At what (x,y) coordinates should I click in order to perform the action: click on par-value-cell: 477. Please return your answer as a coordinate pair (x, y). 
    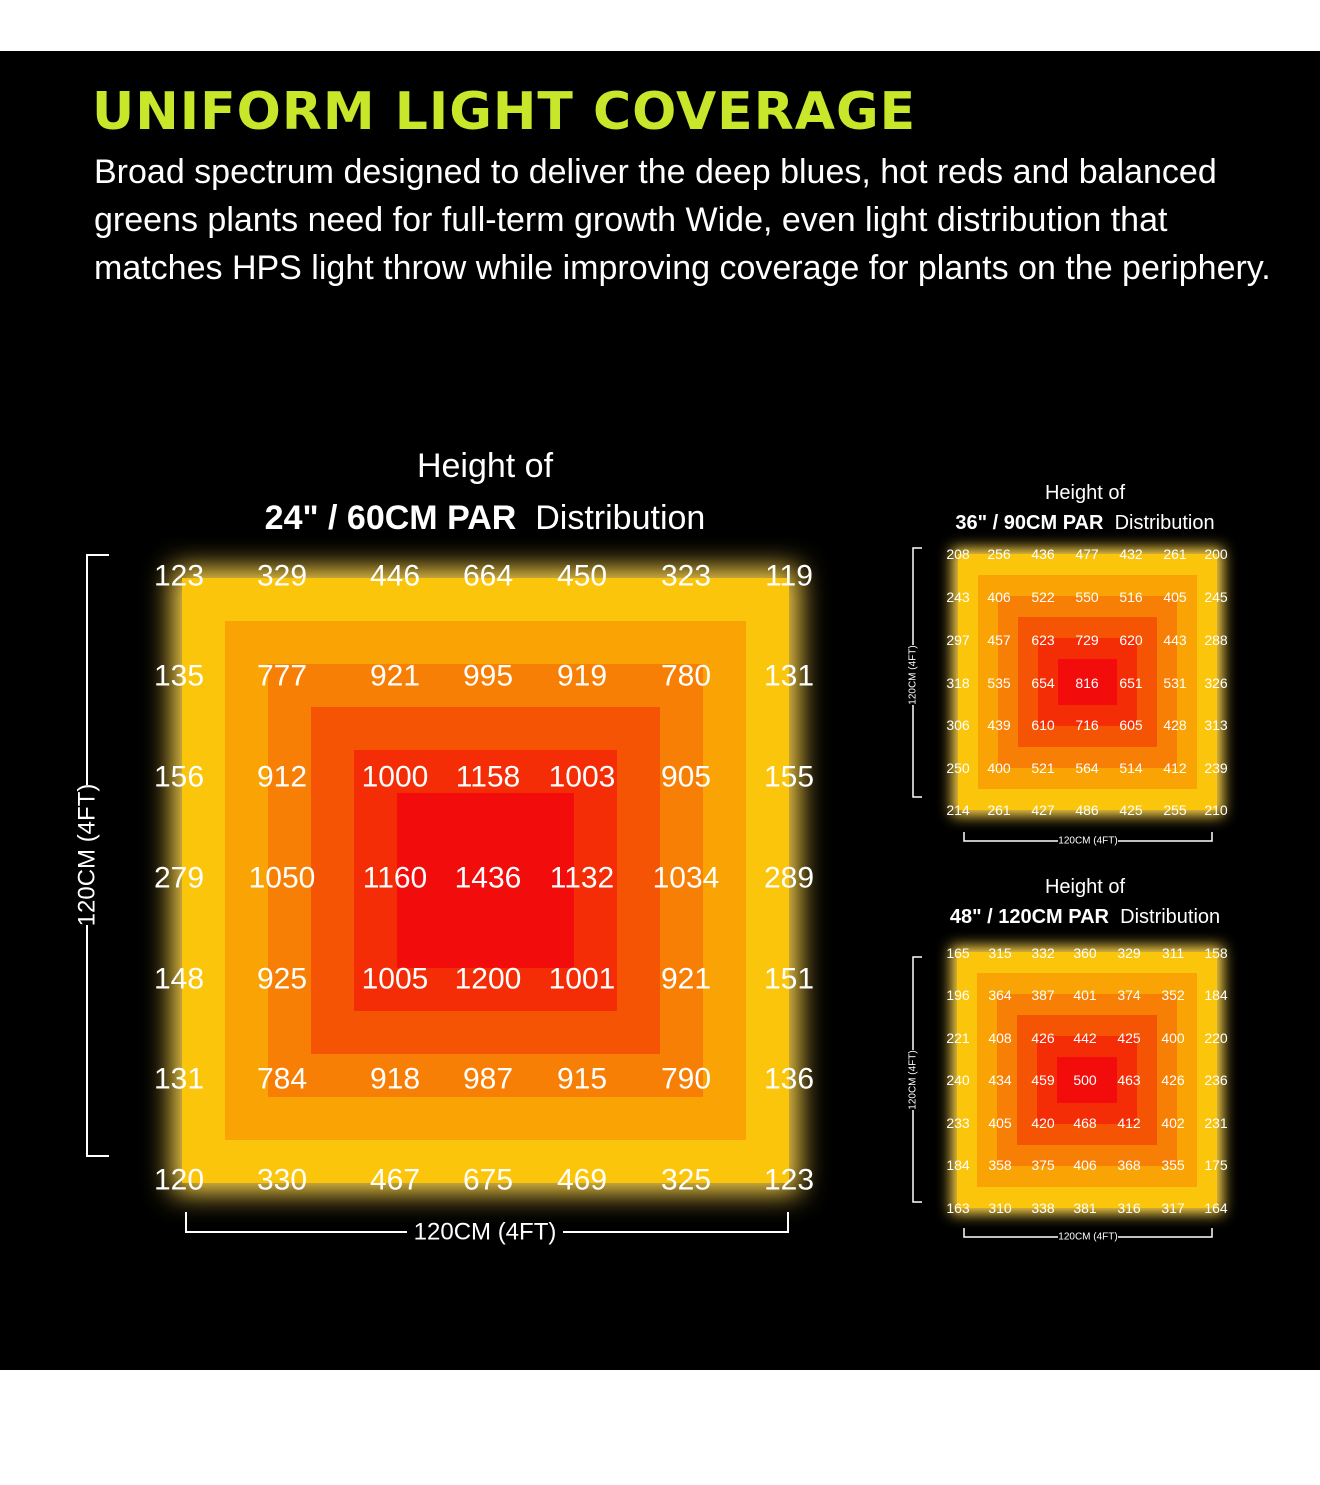
    Looking at the image, I should click on (1087, 554).